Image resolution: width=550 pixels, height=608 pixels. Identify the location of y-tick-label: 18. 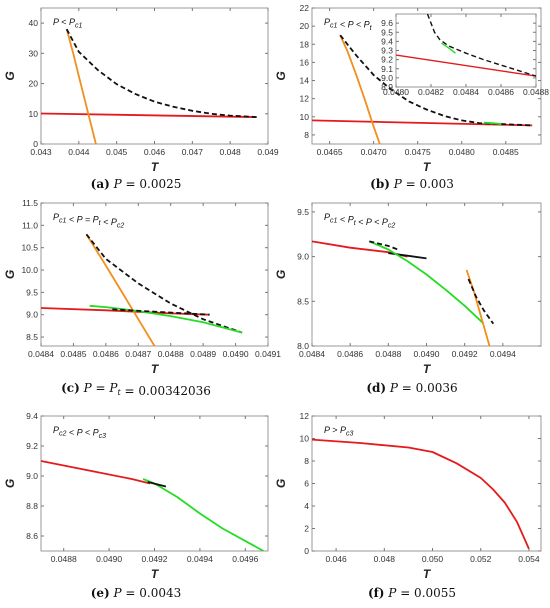
(305, 44).